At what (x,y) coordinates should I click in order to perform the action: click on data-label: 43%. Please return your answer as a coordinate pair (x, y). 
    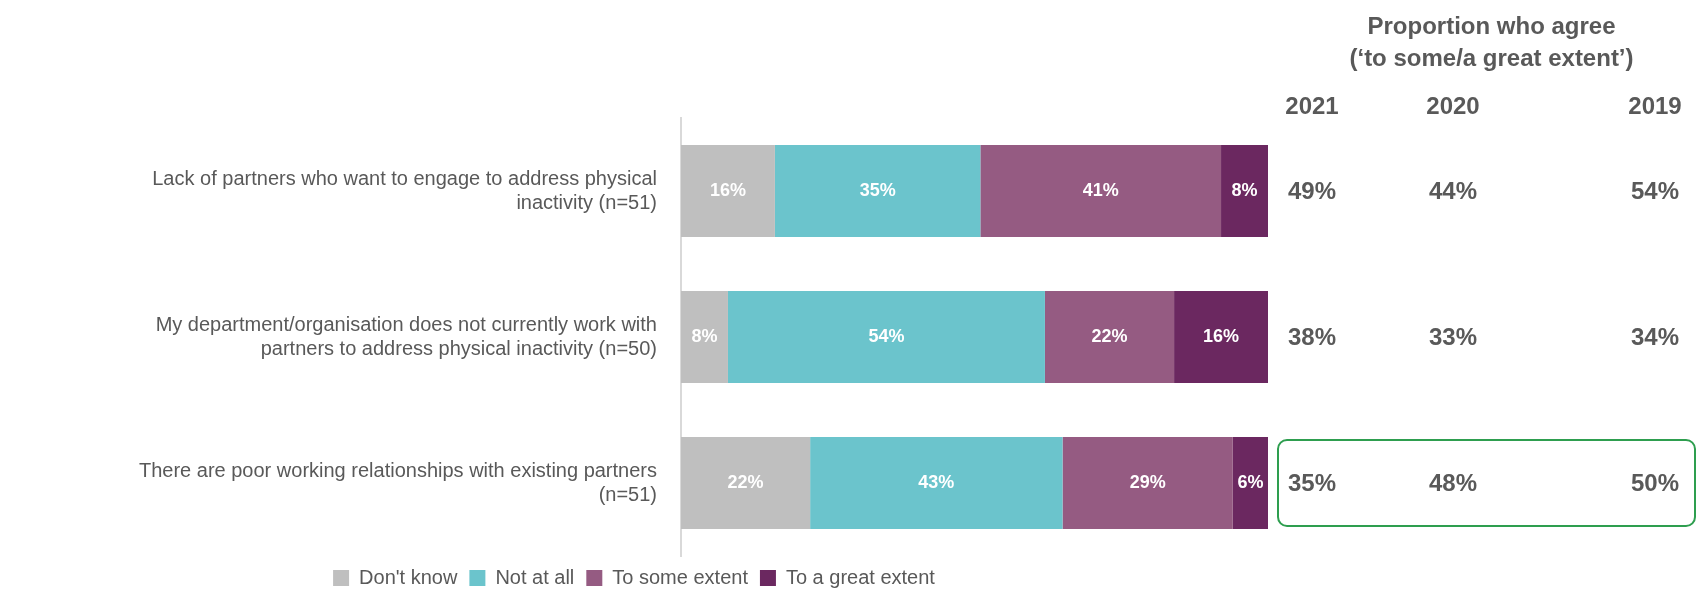
    Looking at the image, I should click on (936, 481).